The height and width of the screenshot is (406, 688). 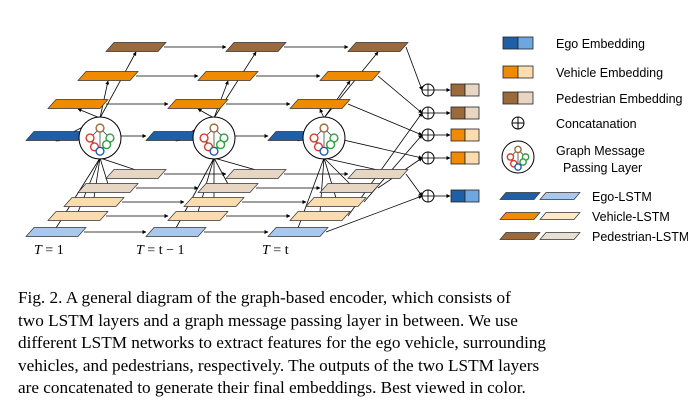 What do you see at coordinates (622, 197) in the screenshot?
I see `legend-ego-lstm: Ego-LSTM` at bounding box center [622, 197].